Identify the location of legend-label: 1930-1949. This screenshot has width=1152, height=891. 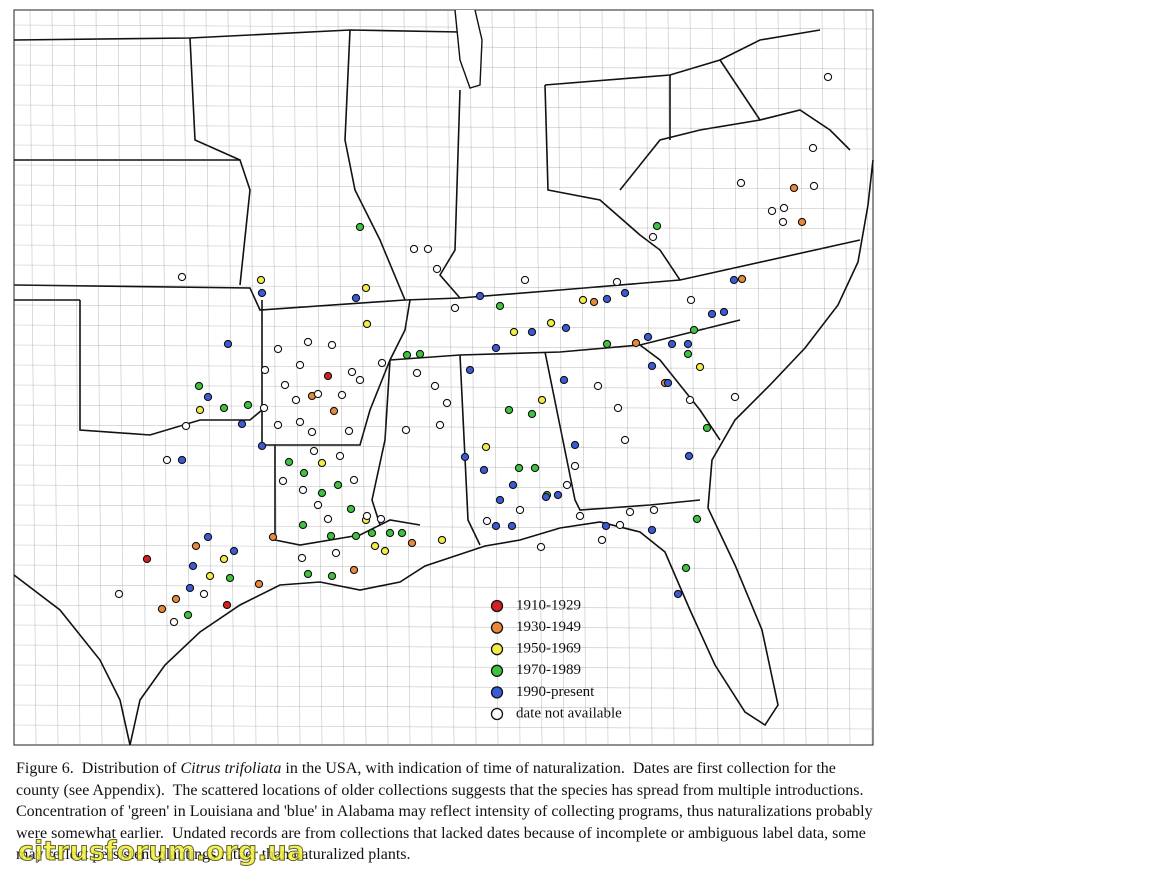
(548, 627).